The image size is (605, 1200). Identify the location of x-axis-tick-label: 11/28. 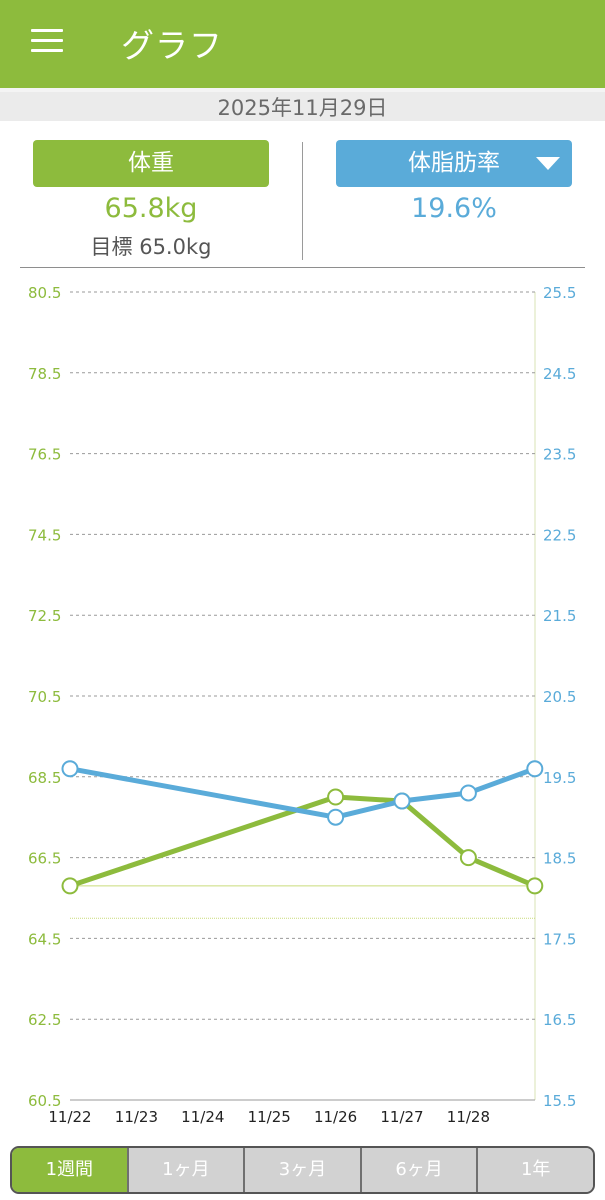
(468, 1117).